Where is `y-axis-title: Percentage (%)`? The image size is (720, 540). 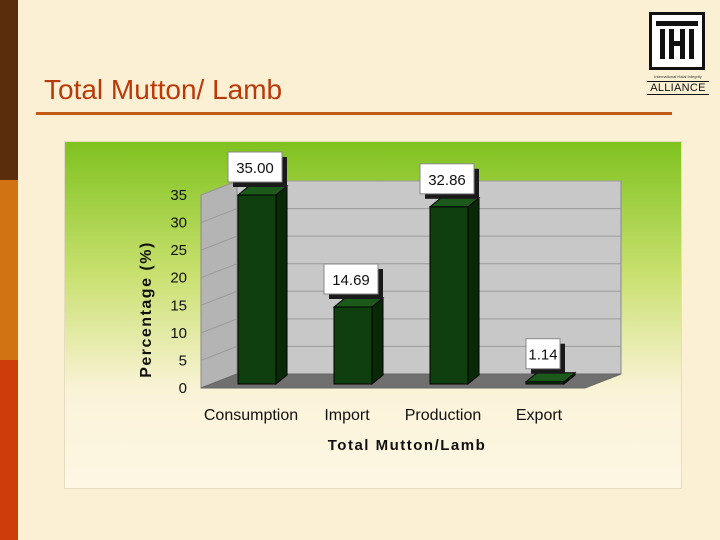 y-axis-title: Percentage (%) is located at coordinates (146, 309).